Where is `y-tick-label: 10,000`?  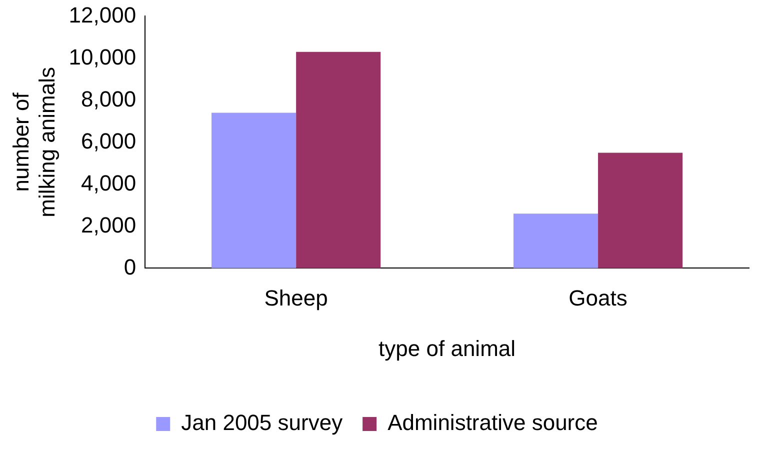 y-tick-label: 10,000 is located at coordinates (102, 57).